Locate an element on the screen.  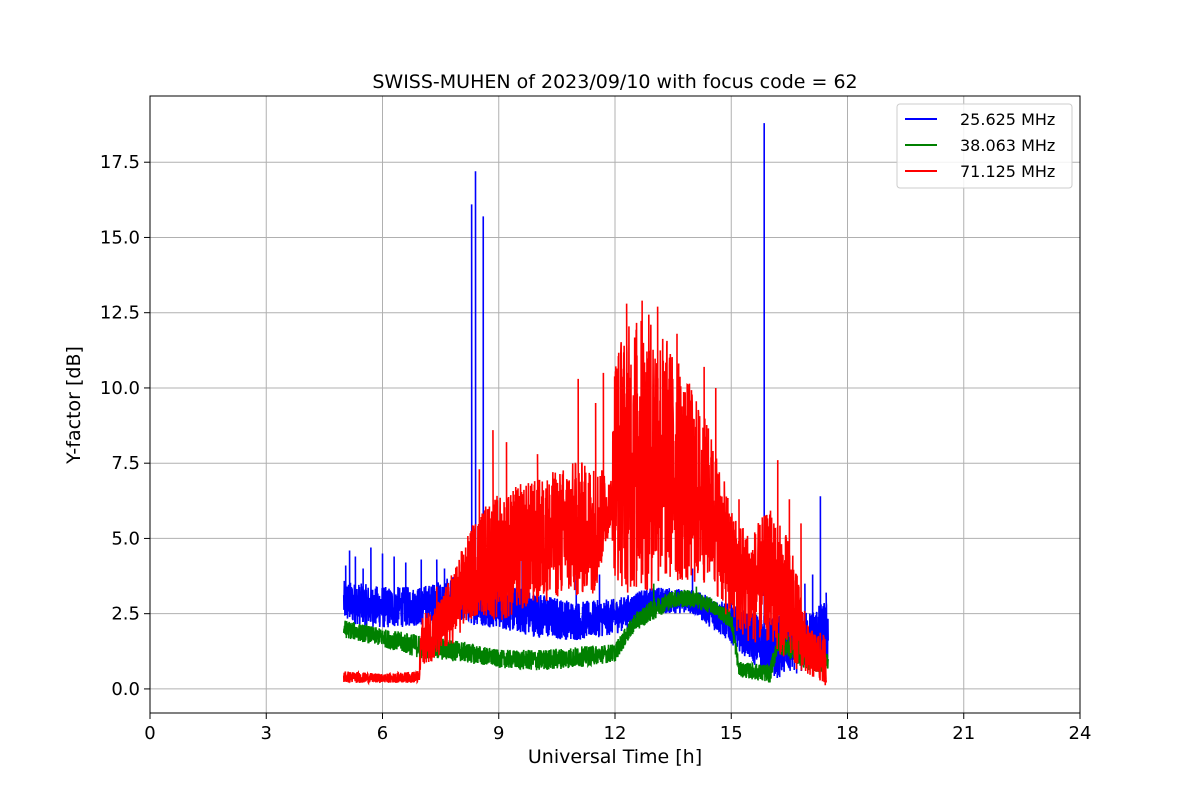
x-axis-label: Universal Time [h] is located at coordinates (615, 757).